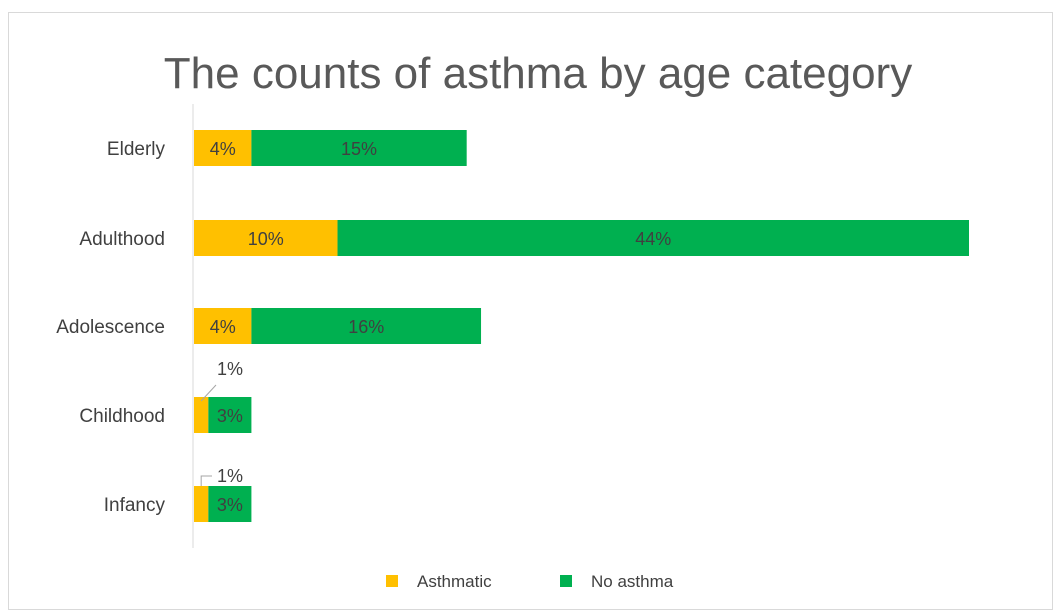 The height and width of the screenshot is (615, 1062). What do you see at coordinates (136, 149) in the screenshot?
I see `category-label-elderly: Elderly` at bounding box center [136, 149].